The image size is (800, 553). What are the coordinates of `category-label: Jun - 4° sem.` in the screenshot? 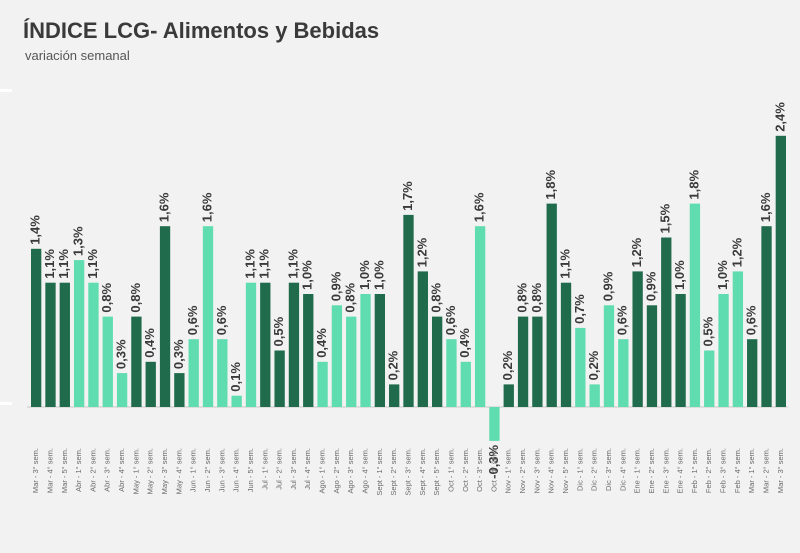 It's located at (236, 470).